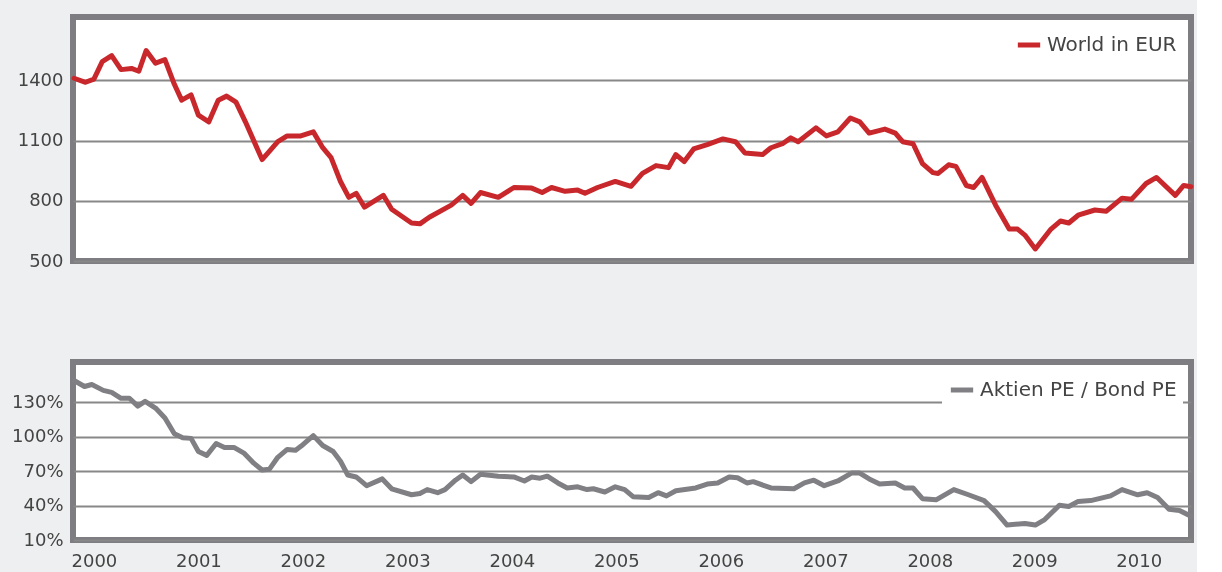 The image size is (1222, 572). What do you see at coordinates (303, 560) in the screenshot?
I see `x-tick-label: 2002` at bounding box center [303, 560].